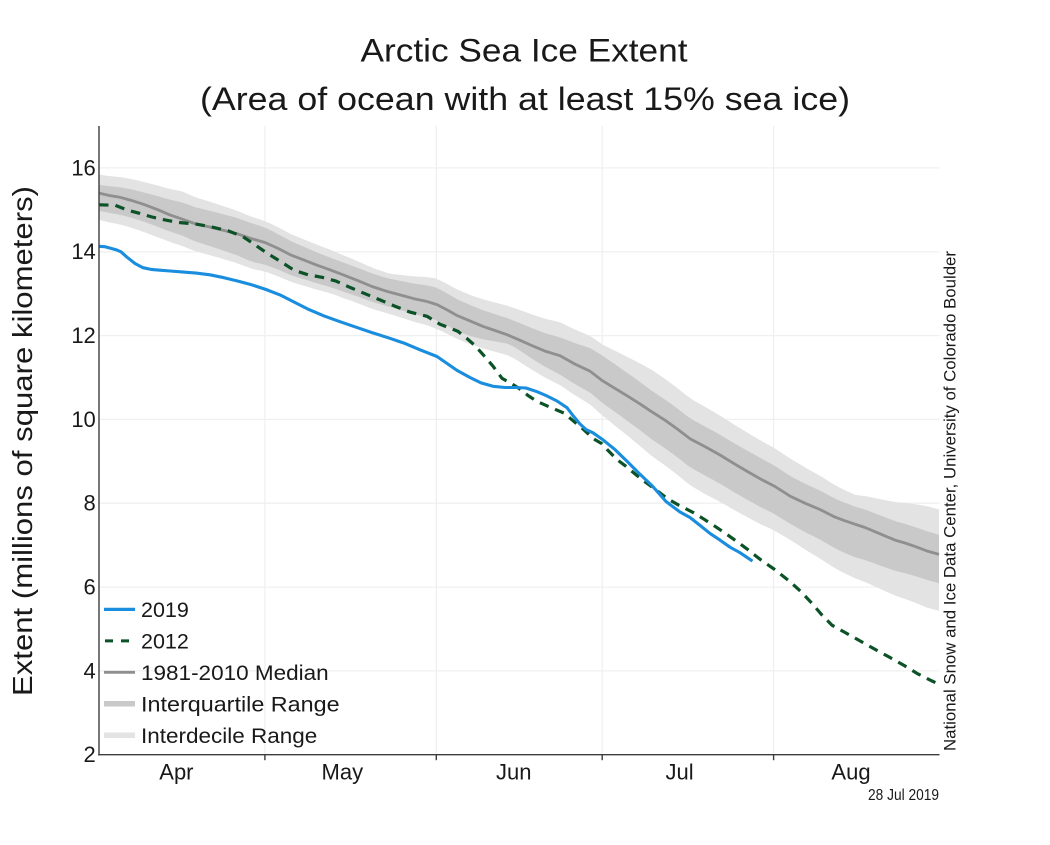 This screenshot has height=845, width=1050. Describe the element at coordinates (90, 587) in the screenshot. I see `svg-text: 6` at that location.